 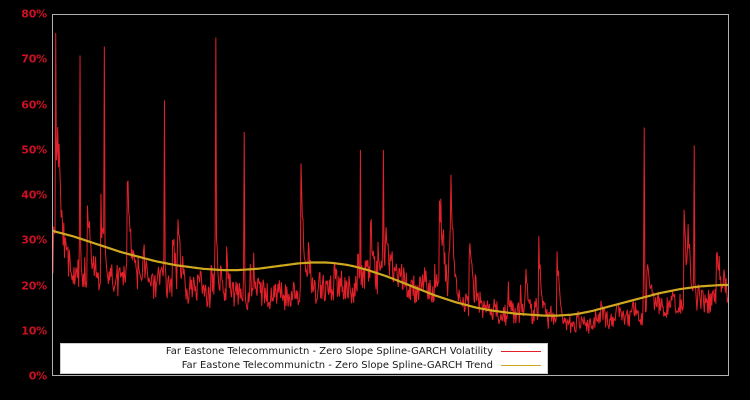 What do you see at coordinates (34, 104) in the screenshot?
I see `y-axis-tick-label: 60%` at bounding box center [34, 104].